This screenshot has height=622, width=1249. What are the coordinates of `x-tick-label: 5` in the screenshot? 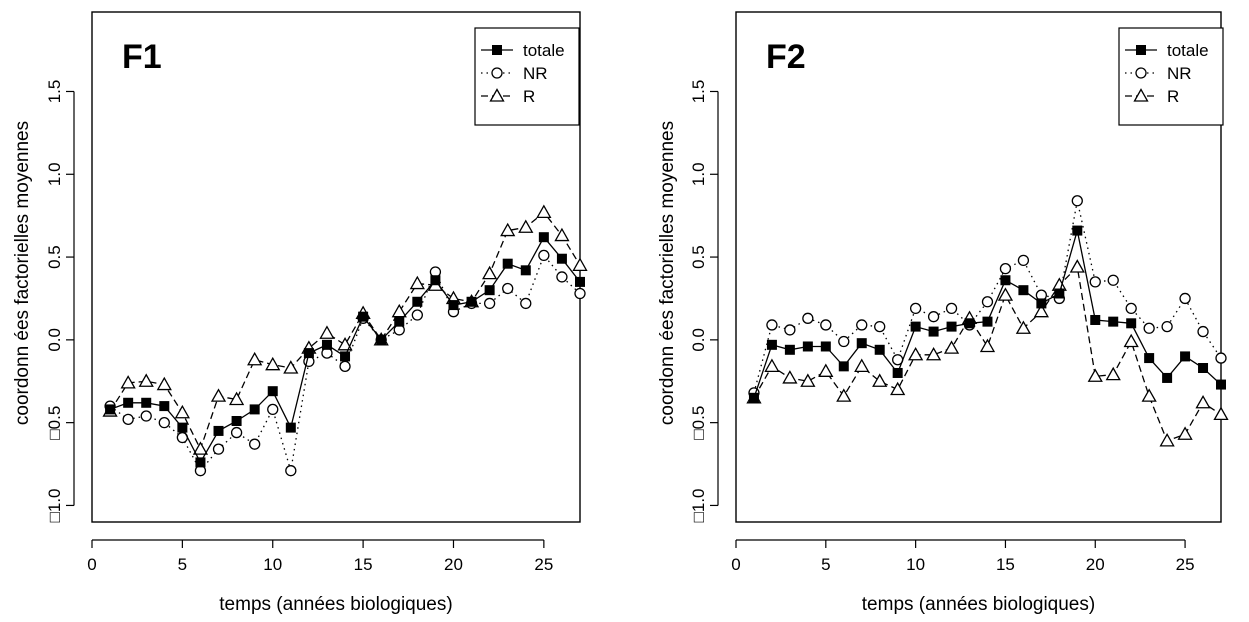 It's located at (182, 564).